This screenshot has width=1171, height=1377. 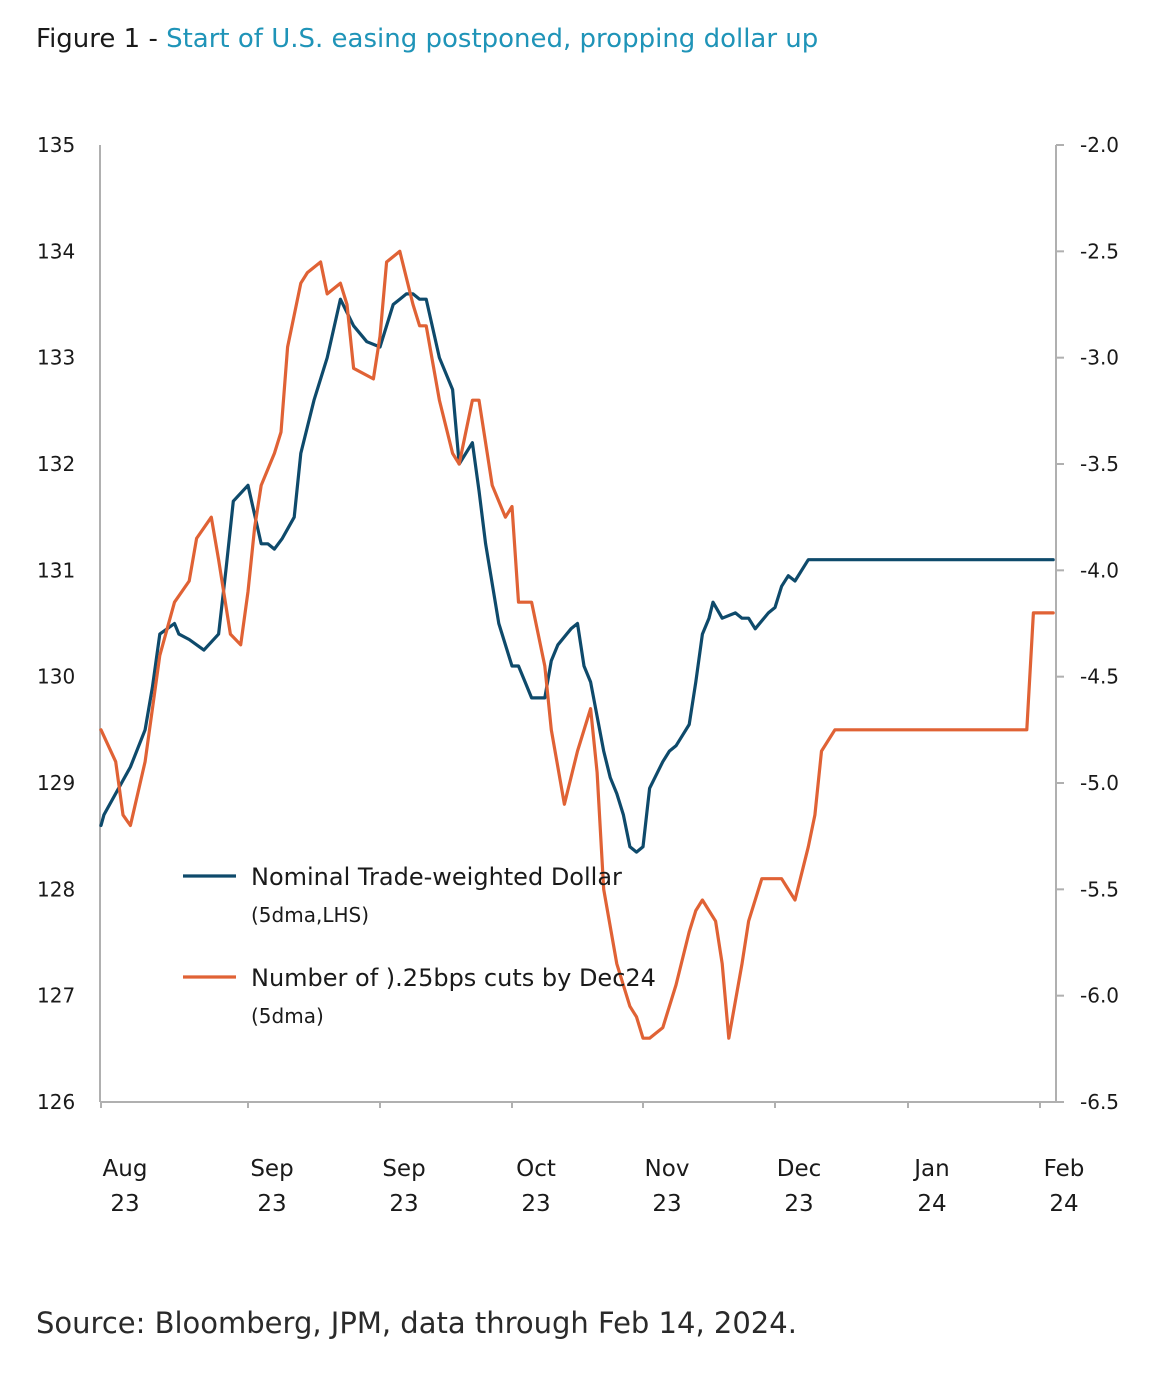 What do you see at coordinates (1064, 1169) in the screenshot?
I see `x-tick-month: Feb` at bounding box center [1064, 1169].